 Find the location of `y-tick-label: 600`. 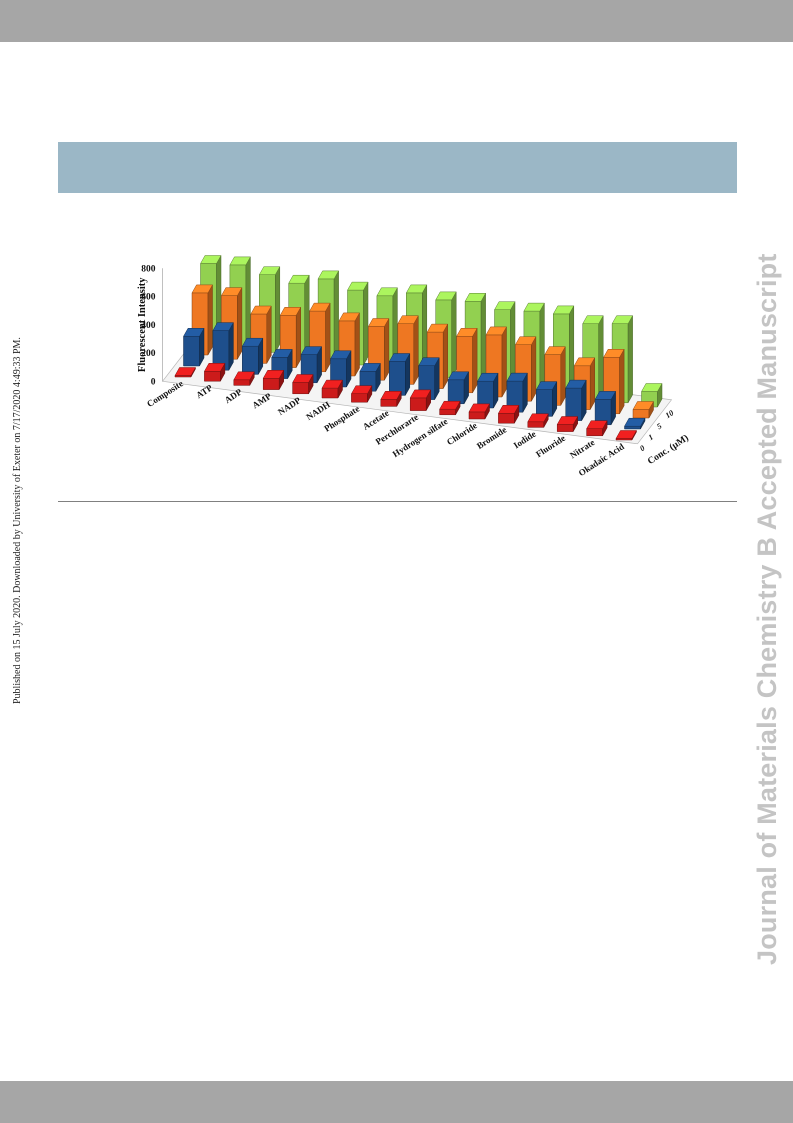

y-tick-label: 600 is located at coordinates (148, 298).